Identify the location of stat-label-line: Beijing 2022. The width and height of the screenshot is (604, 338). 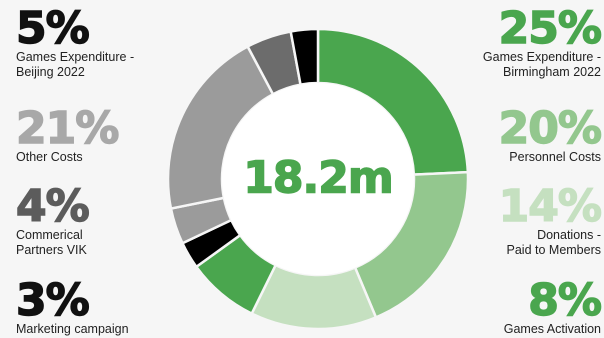
(50, 72).